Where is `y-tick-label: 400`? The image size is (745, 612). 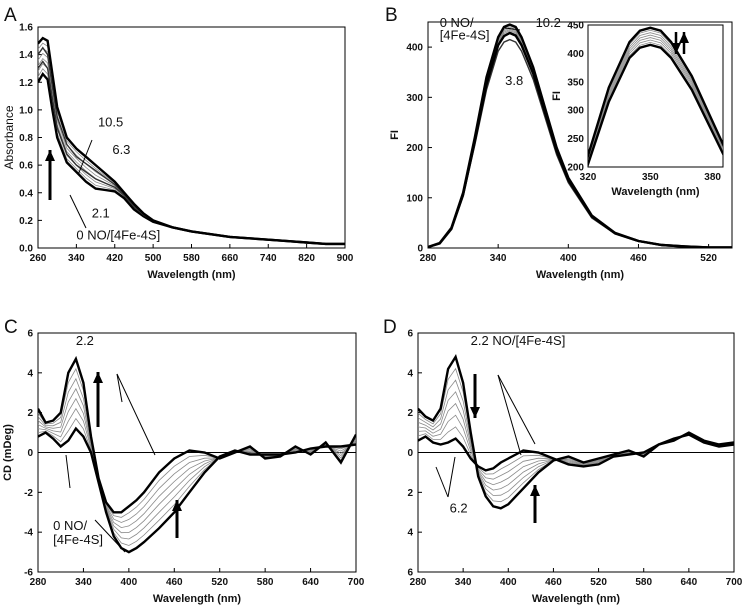 y-tick-label: 400 is located at coordinates (414, 48).